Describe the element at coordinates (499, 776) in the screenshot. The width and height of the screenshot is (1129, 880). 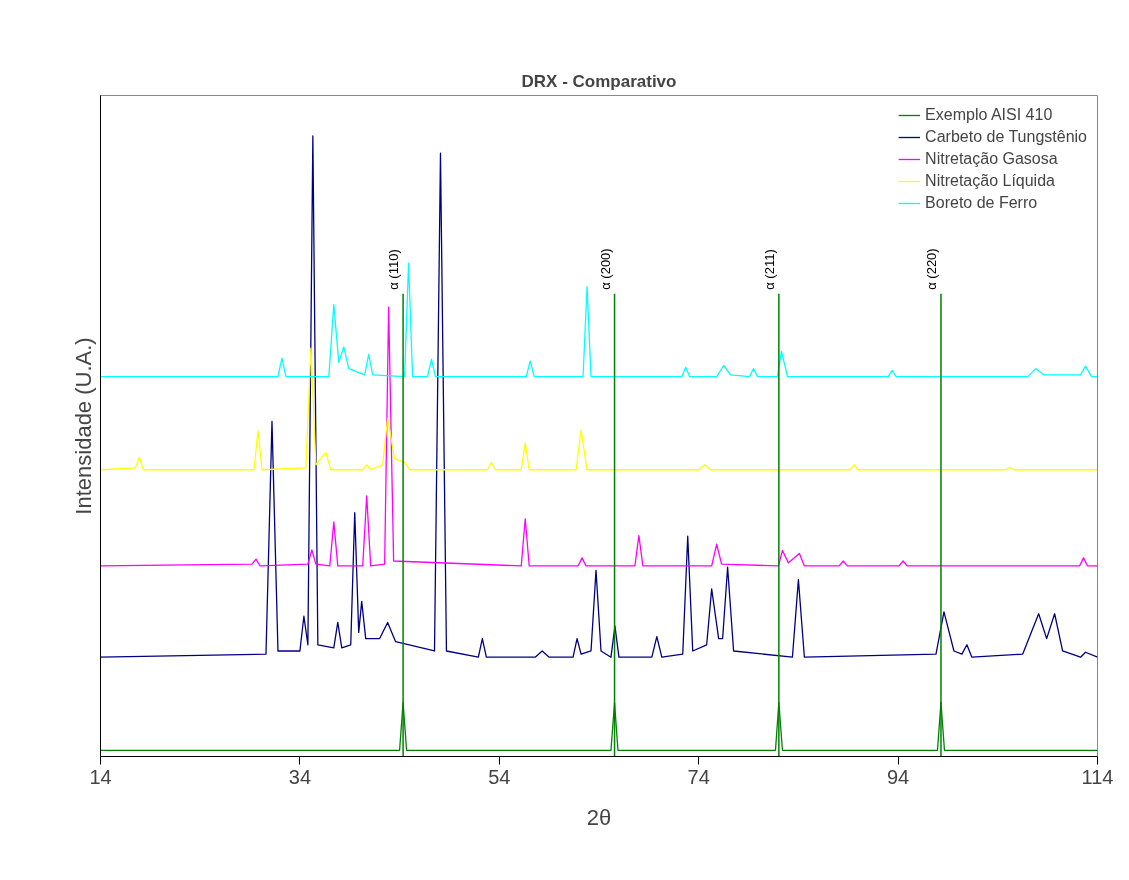
I see `x-tick-label: 54` at that location.